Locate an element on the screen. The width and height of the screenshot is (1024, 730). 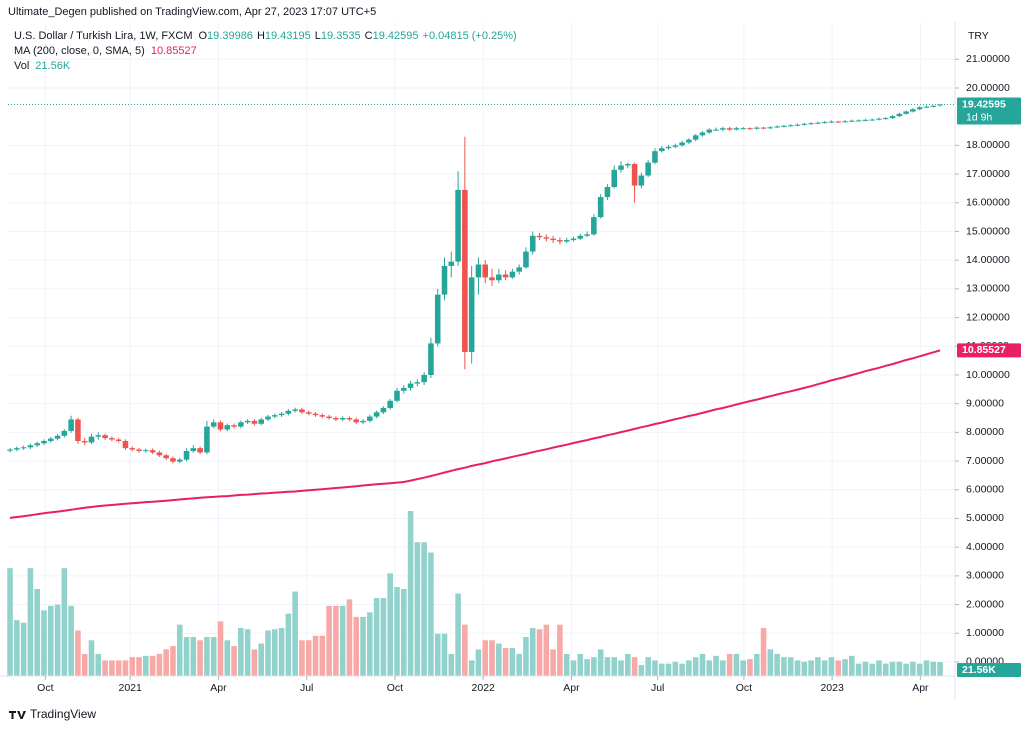
x-tick-label: Apr is located at coordinates (571, 688).